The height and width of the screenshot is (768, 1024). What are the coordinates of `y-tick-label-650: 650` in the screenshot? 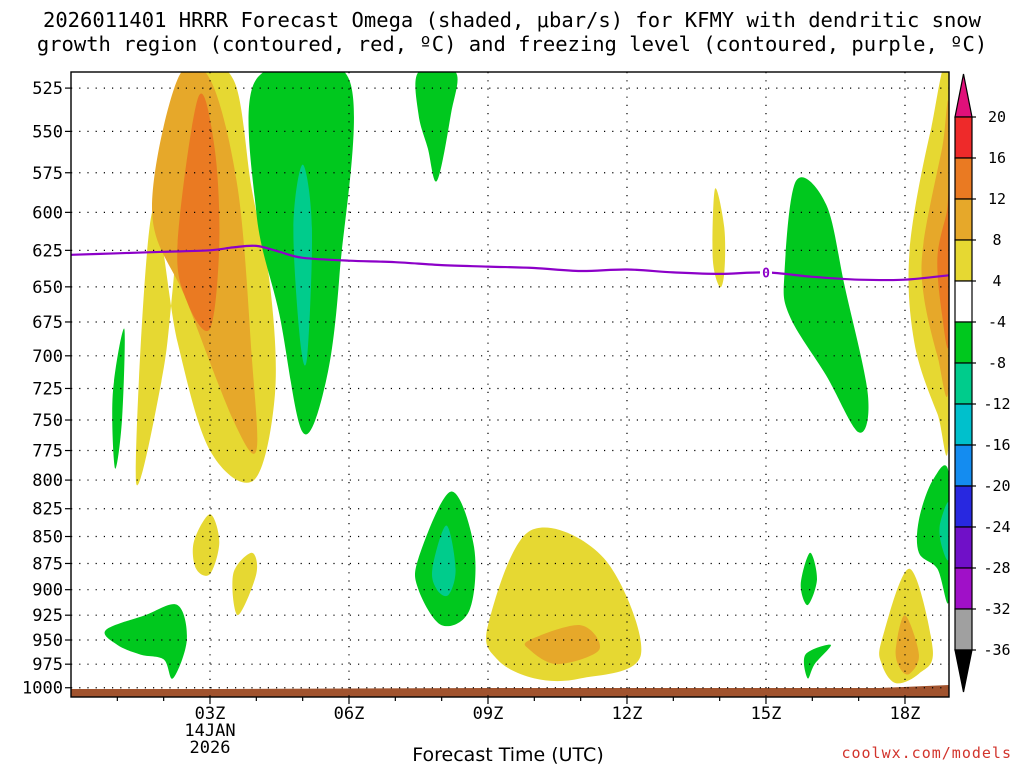 It's located at (47, 288).